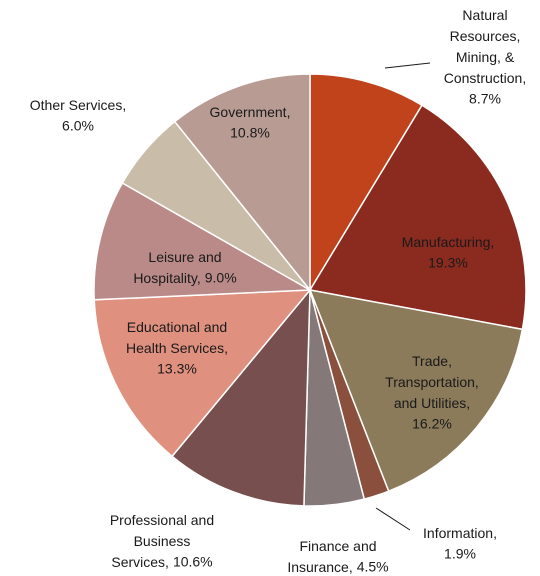  Describe the element at coordinates (485, 46) in the screenshot. I see `slice-label: Natural Resources, Mining, & Construction,` at that location.